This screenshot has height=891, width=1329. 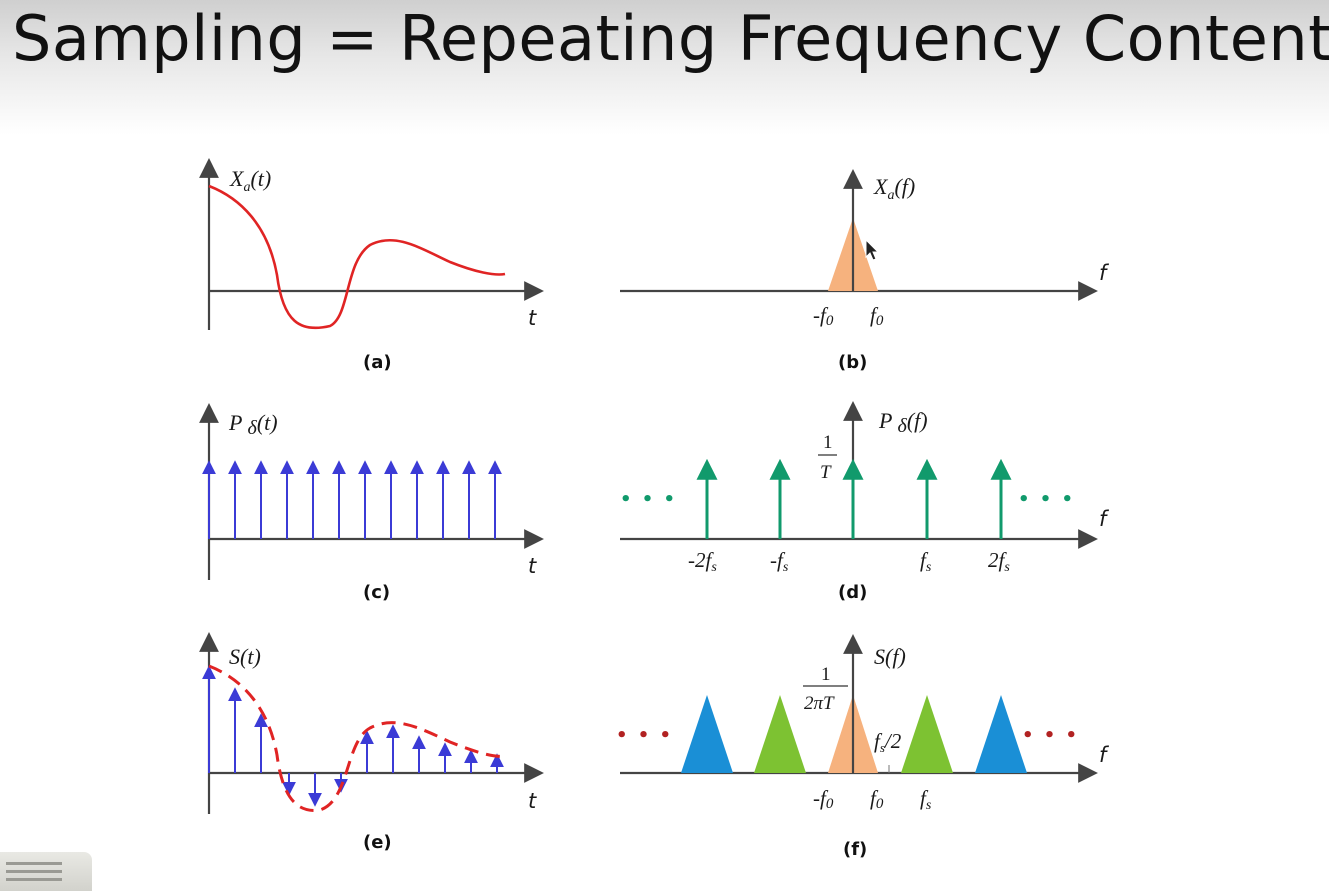 What do you see at coordinates (253, 424) in the screenshot?
I see `panel-c-label: P δ(t)` at bounding box center [253, 424].